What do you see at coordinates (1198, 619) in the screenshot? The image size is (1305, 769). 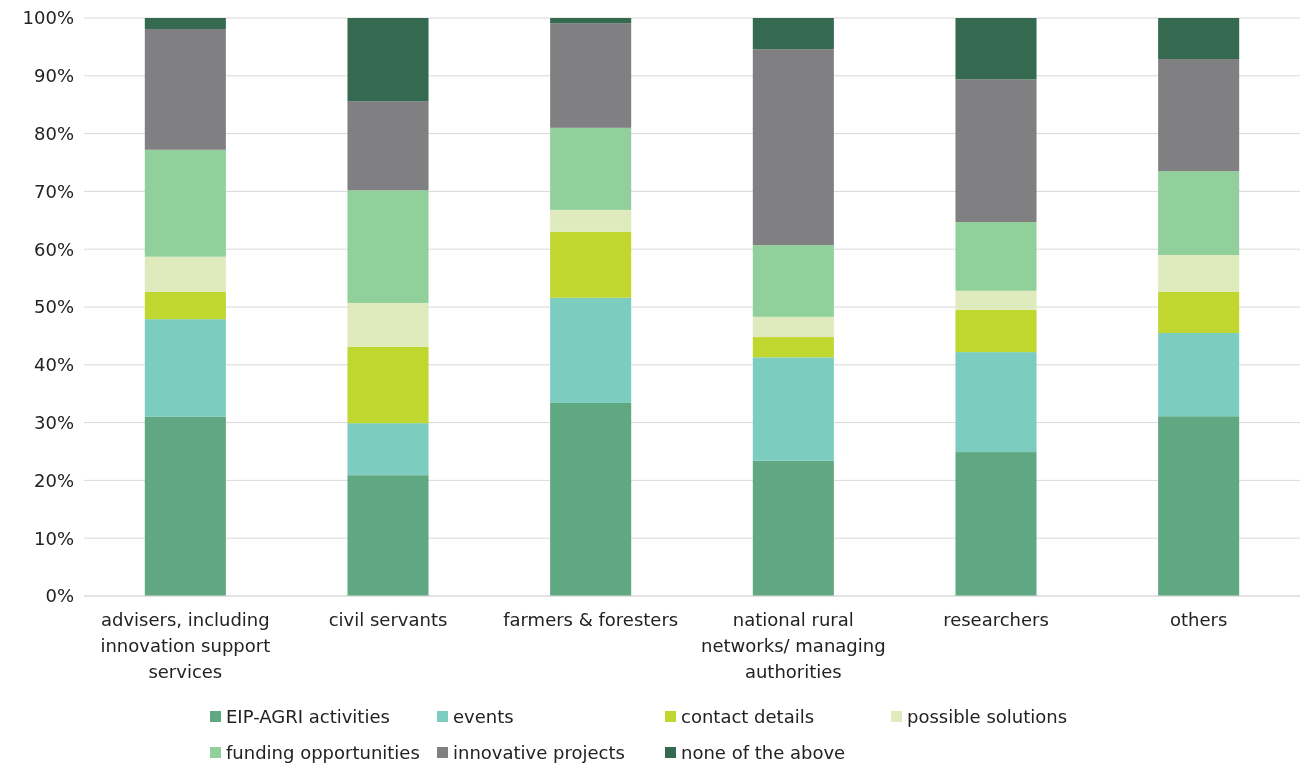 I see `x-tick-label: others` at bounding box center [1198, 619].